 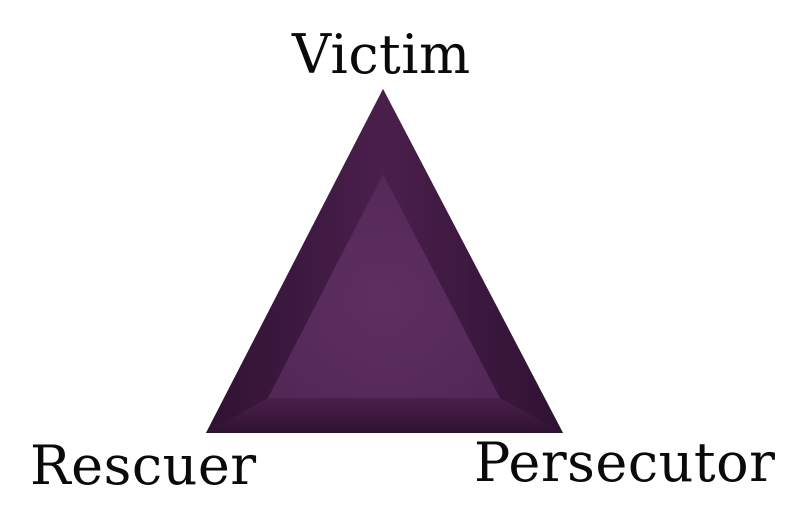 I want to click on persecutor-label: Persecutor, so click(x=625, y=462).